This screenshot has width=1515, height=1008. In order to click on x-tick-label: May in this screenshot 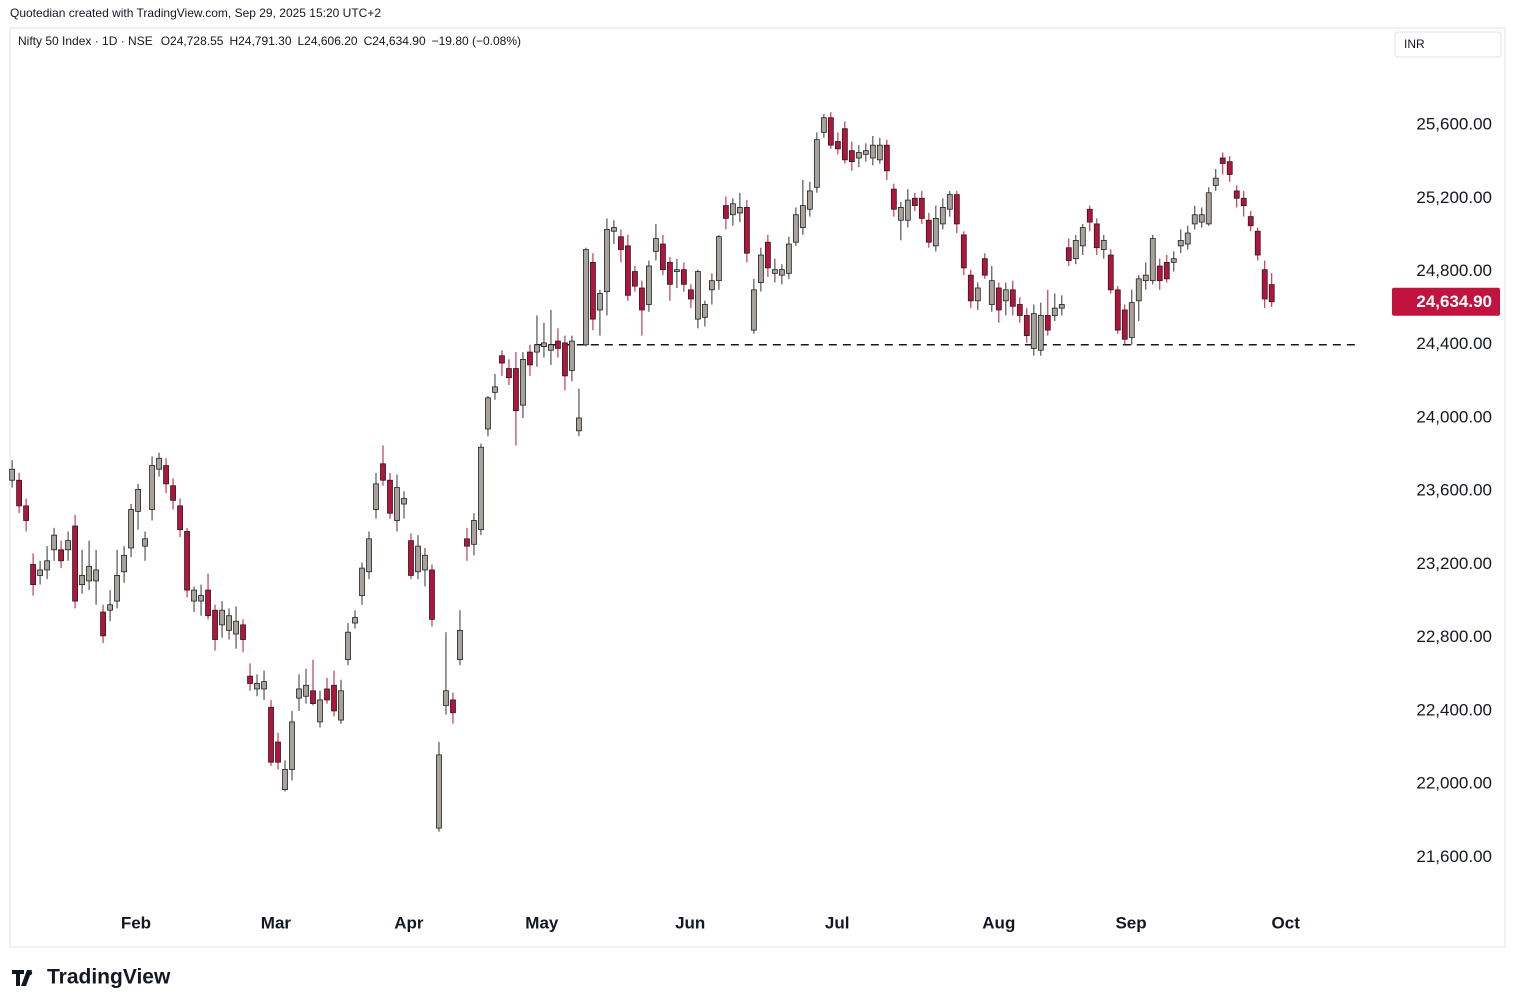, I will do `click(542, 922)`.